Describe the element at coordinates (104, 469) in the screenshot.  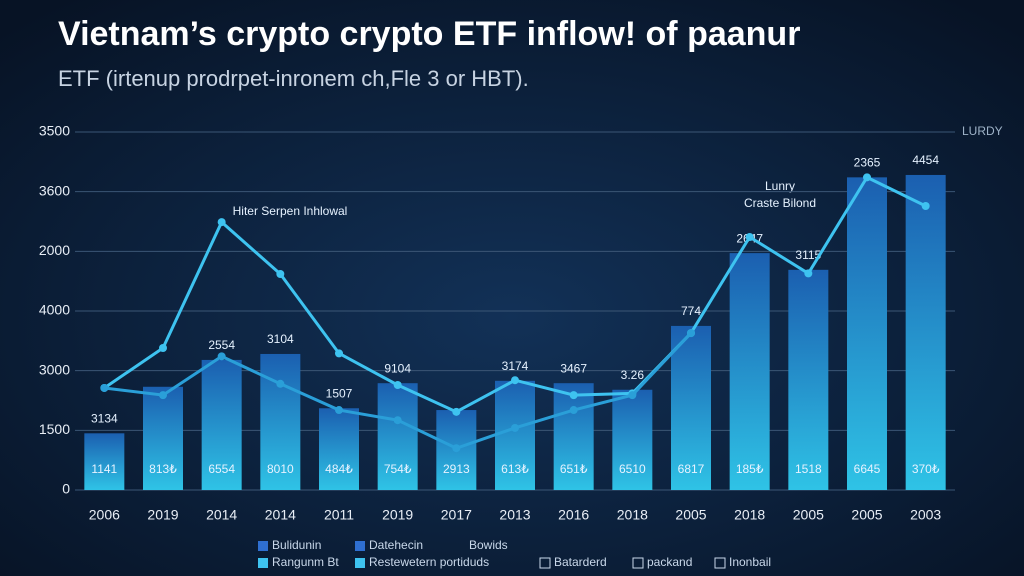
I see `bar-text: 1141` at that location.